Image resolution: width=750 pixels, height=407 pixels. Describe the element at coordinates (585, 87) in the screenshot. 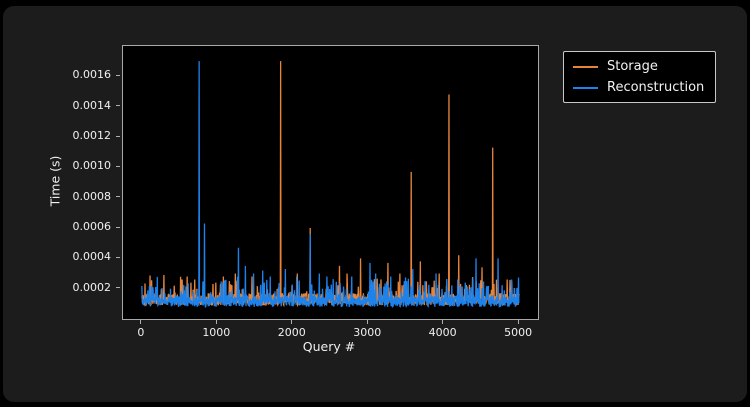

I see `reconstruction-line-swatch` at that location.